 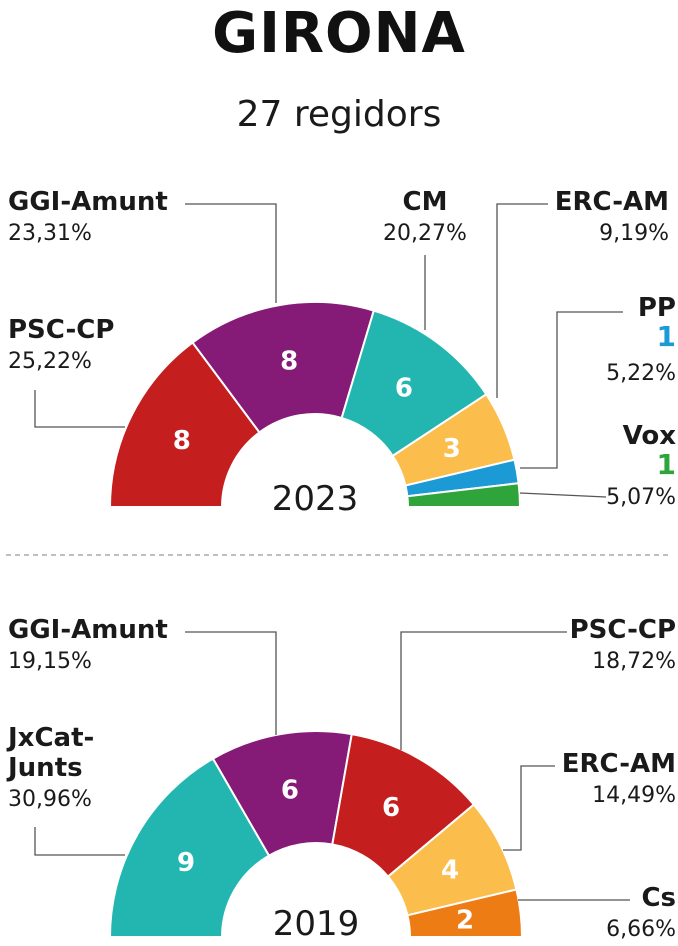 I want to click on party-pct-jxcat-junts: 30,96%, so click(x=50, y=799).